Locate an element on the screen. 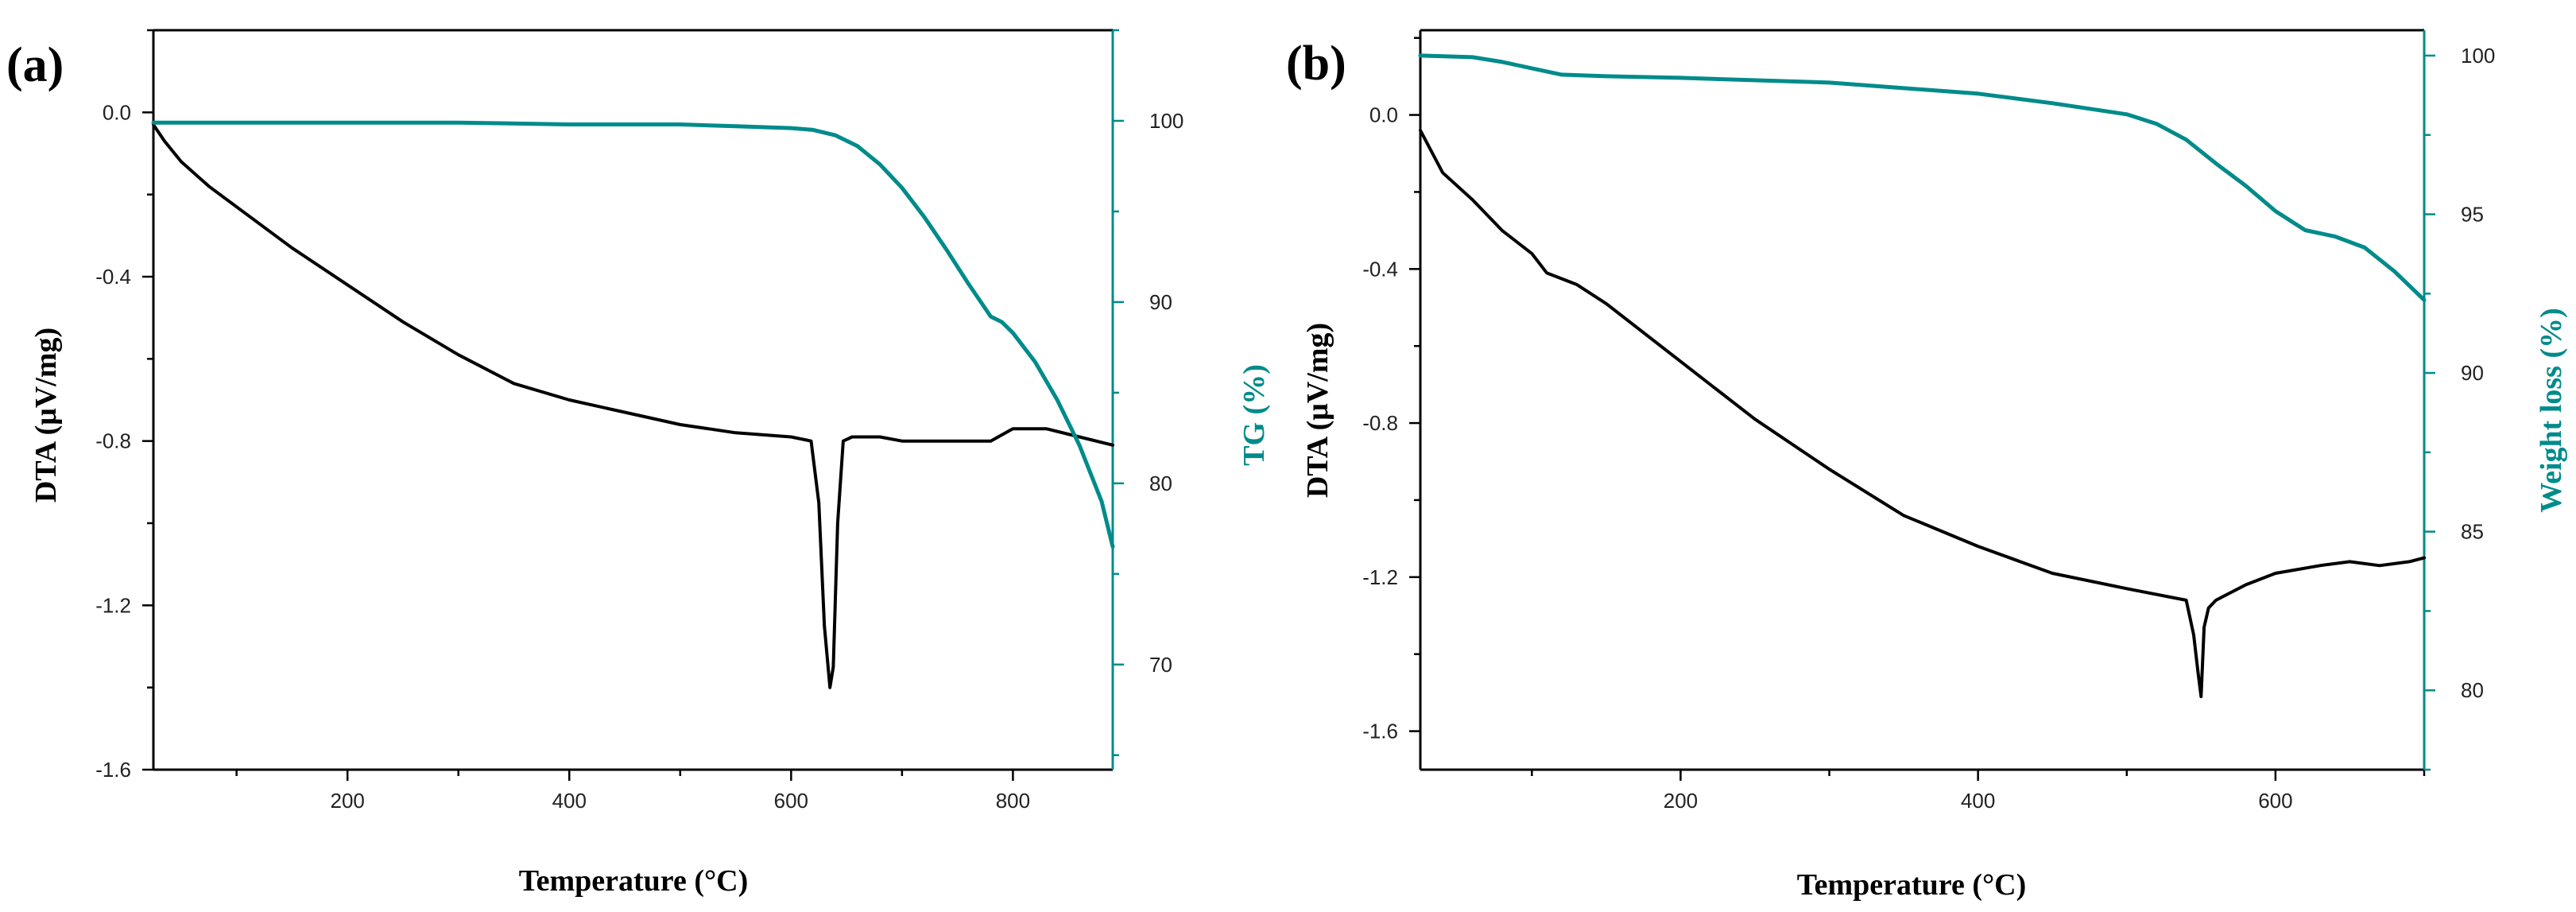  tg-series-line is located at coordinates (1922, 177).